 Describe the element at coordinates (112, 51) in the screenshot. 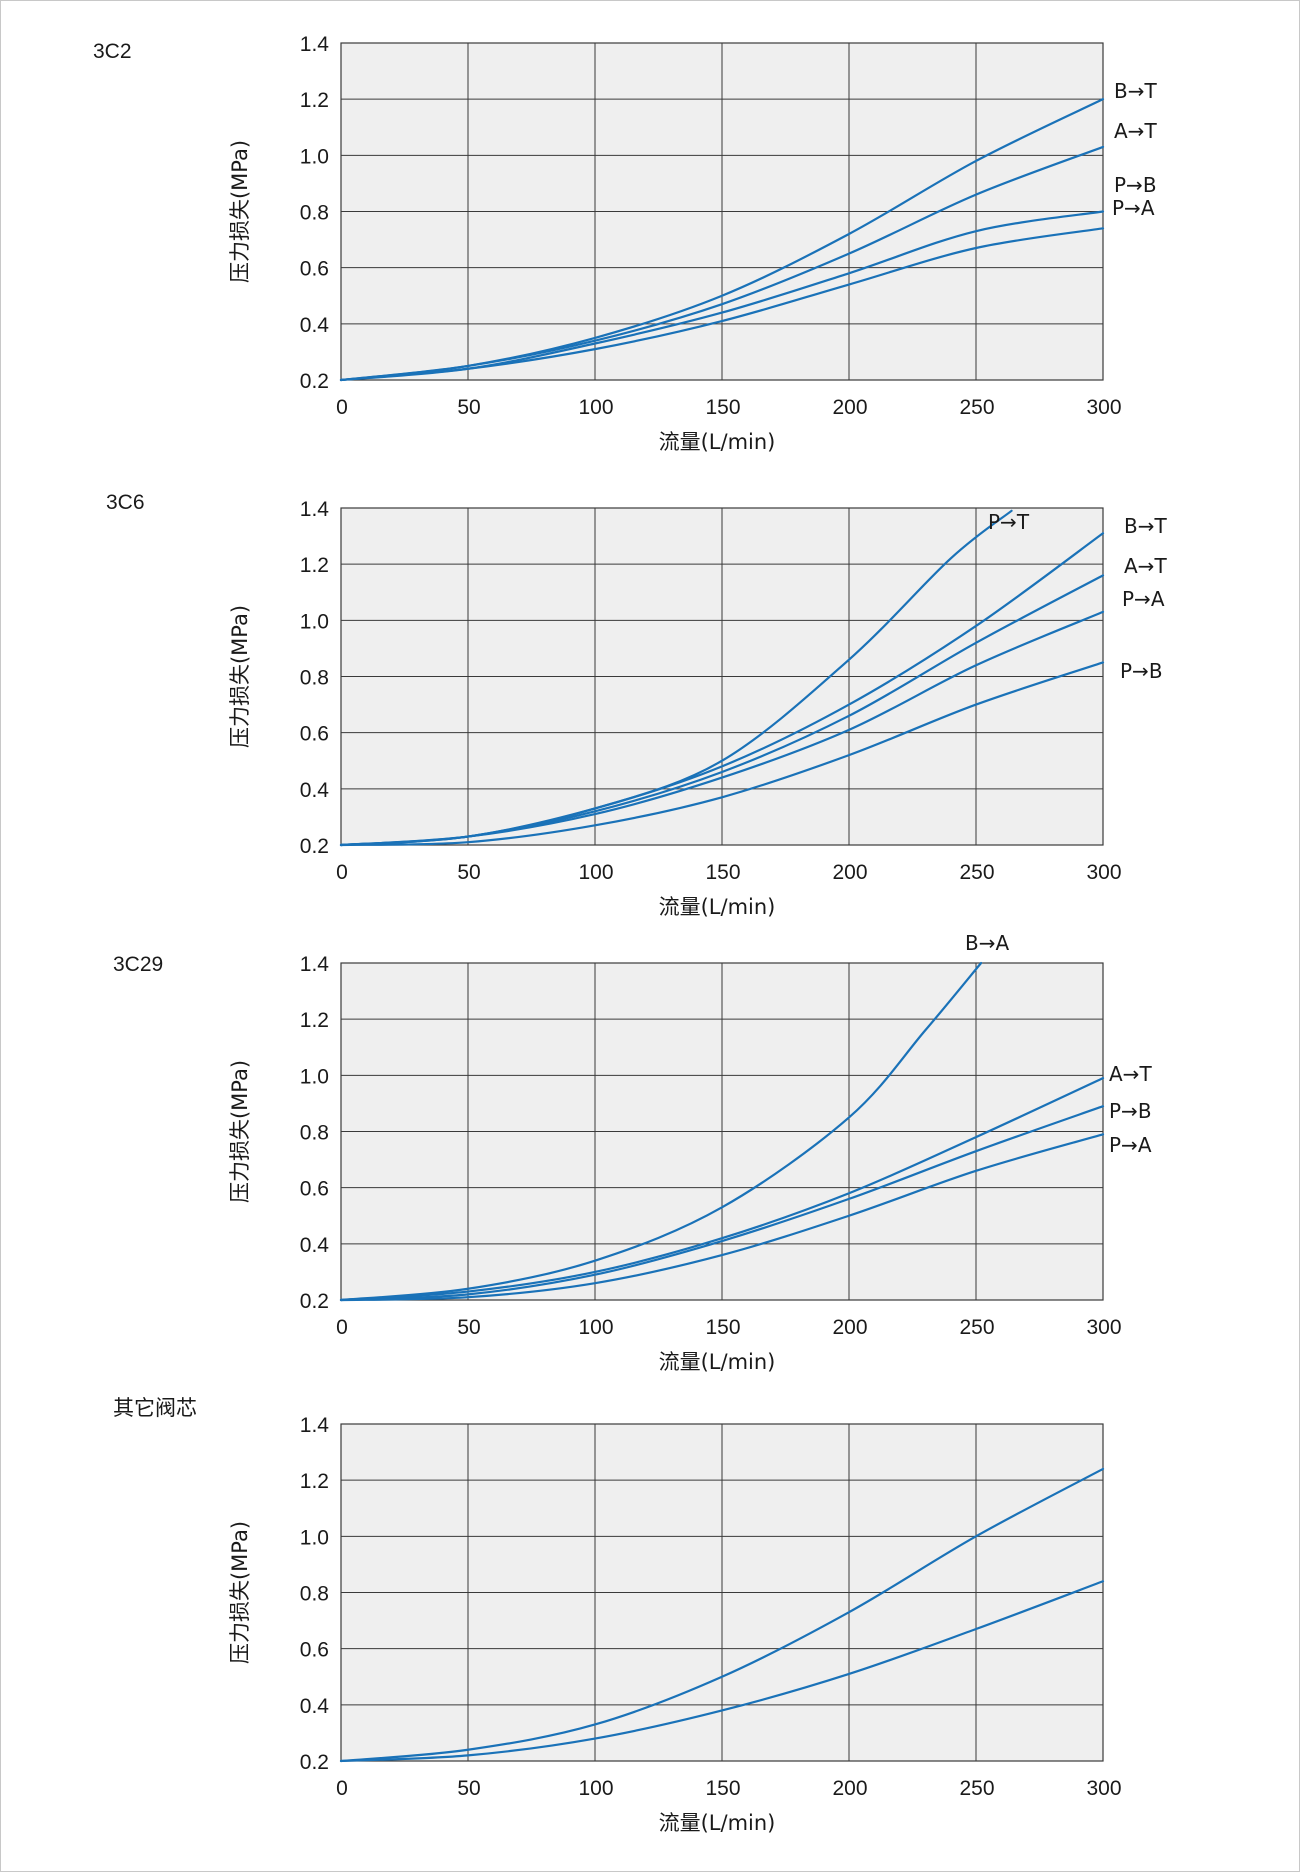

I see `chart-title: 3C2` at that location.